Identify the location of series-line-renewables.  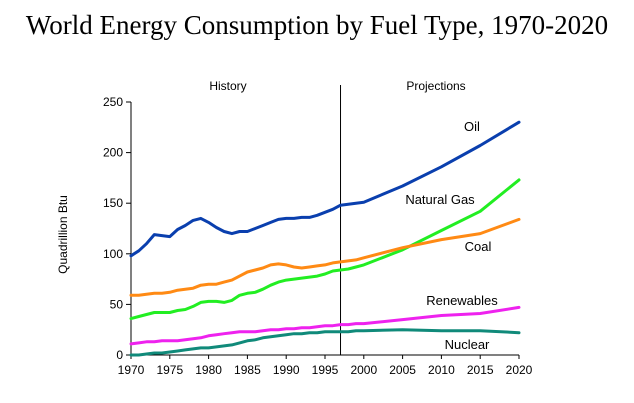
(325, 325).